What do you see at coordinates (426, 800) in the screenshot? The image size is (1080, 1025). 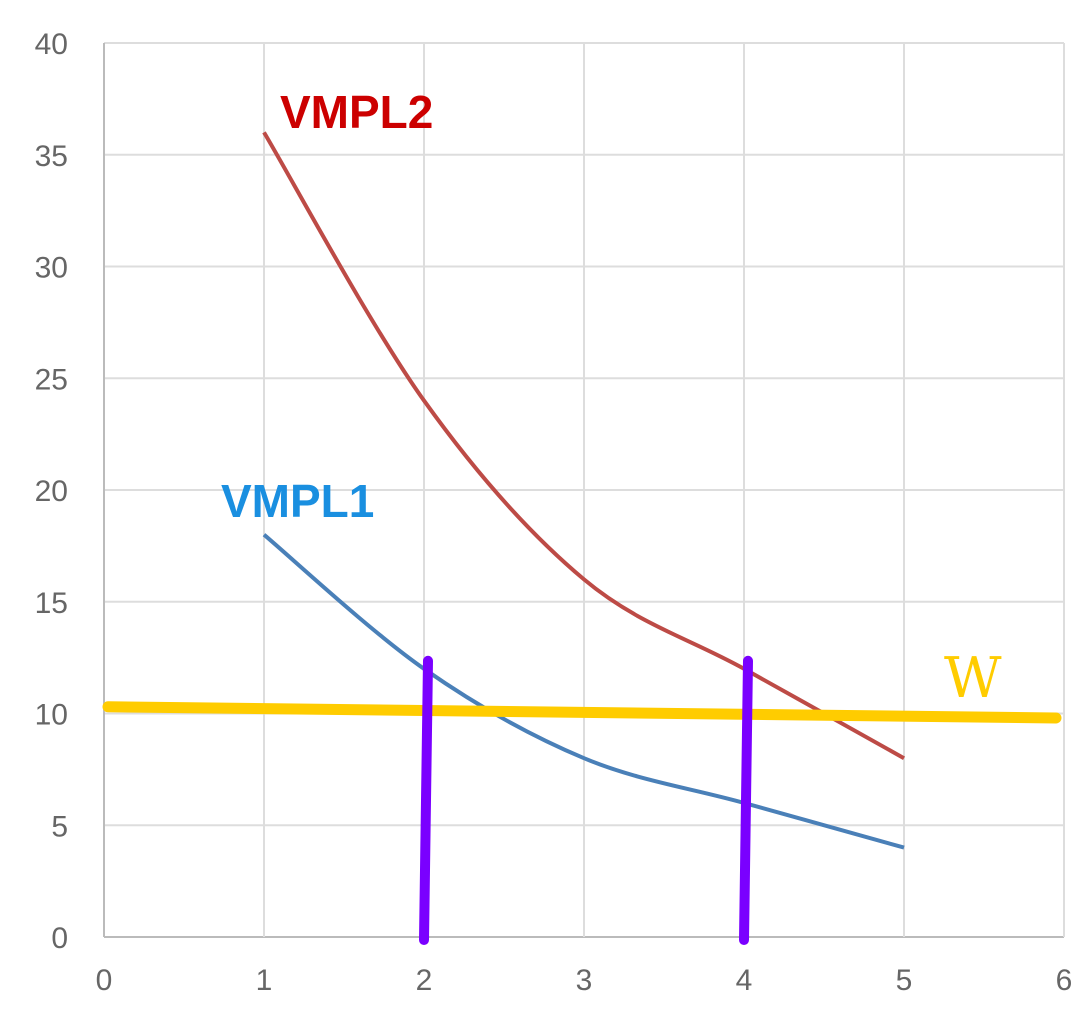 I see `vertical-marker-x2` at bounding box center [426, 800].